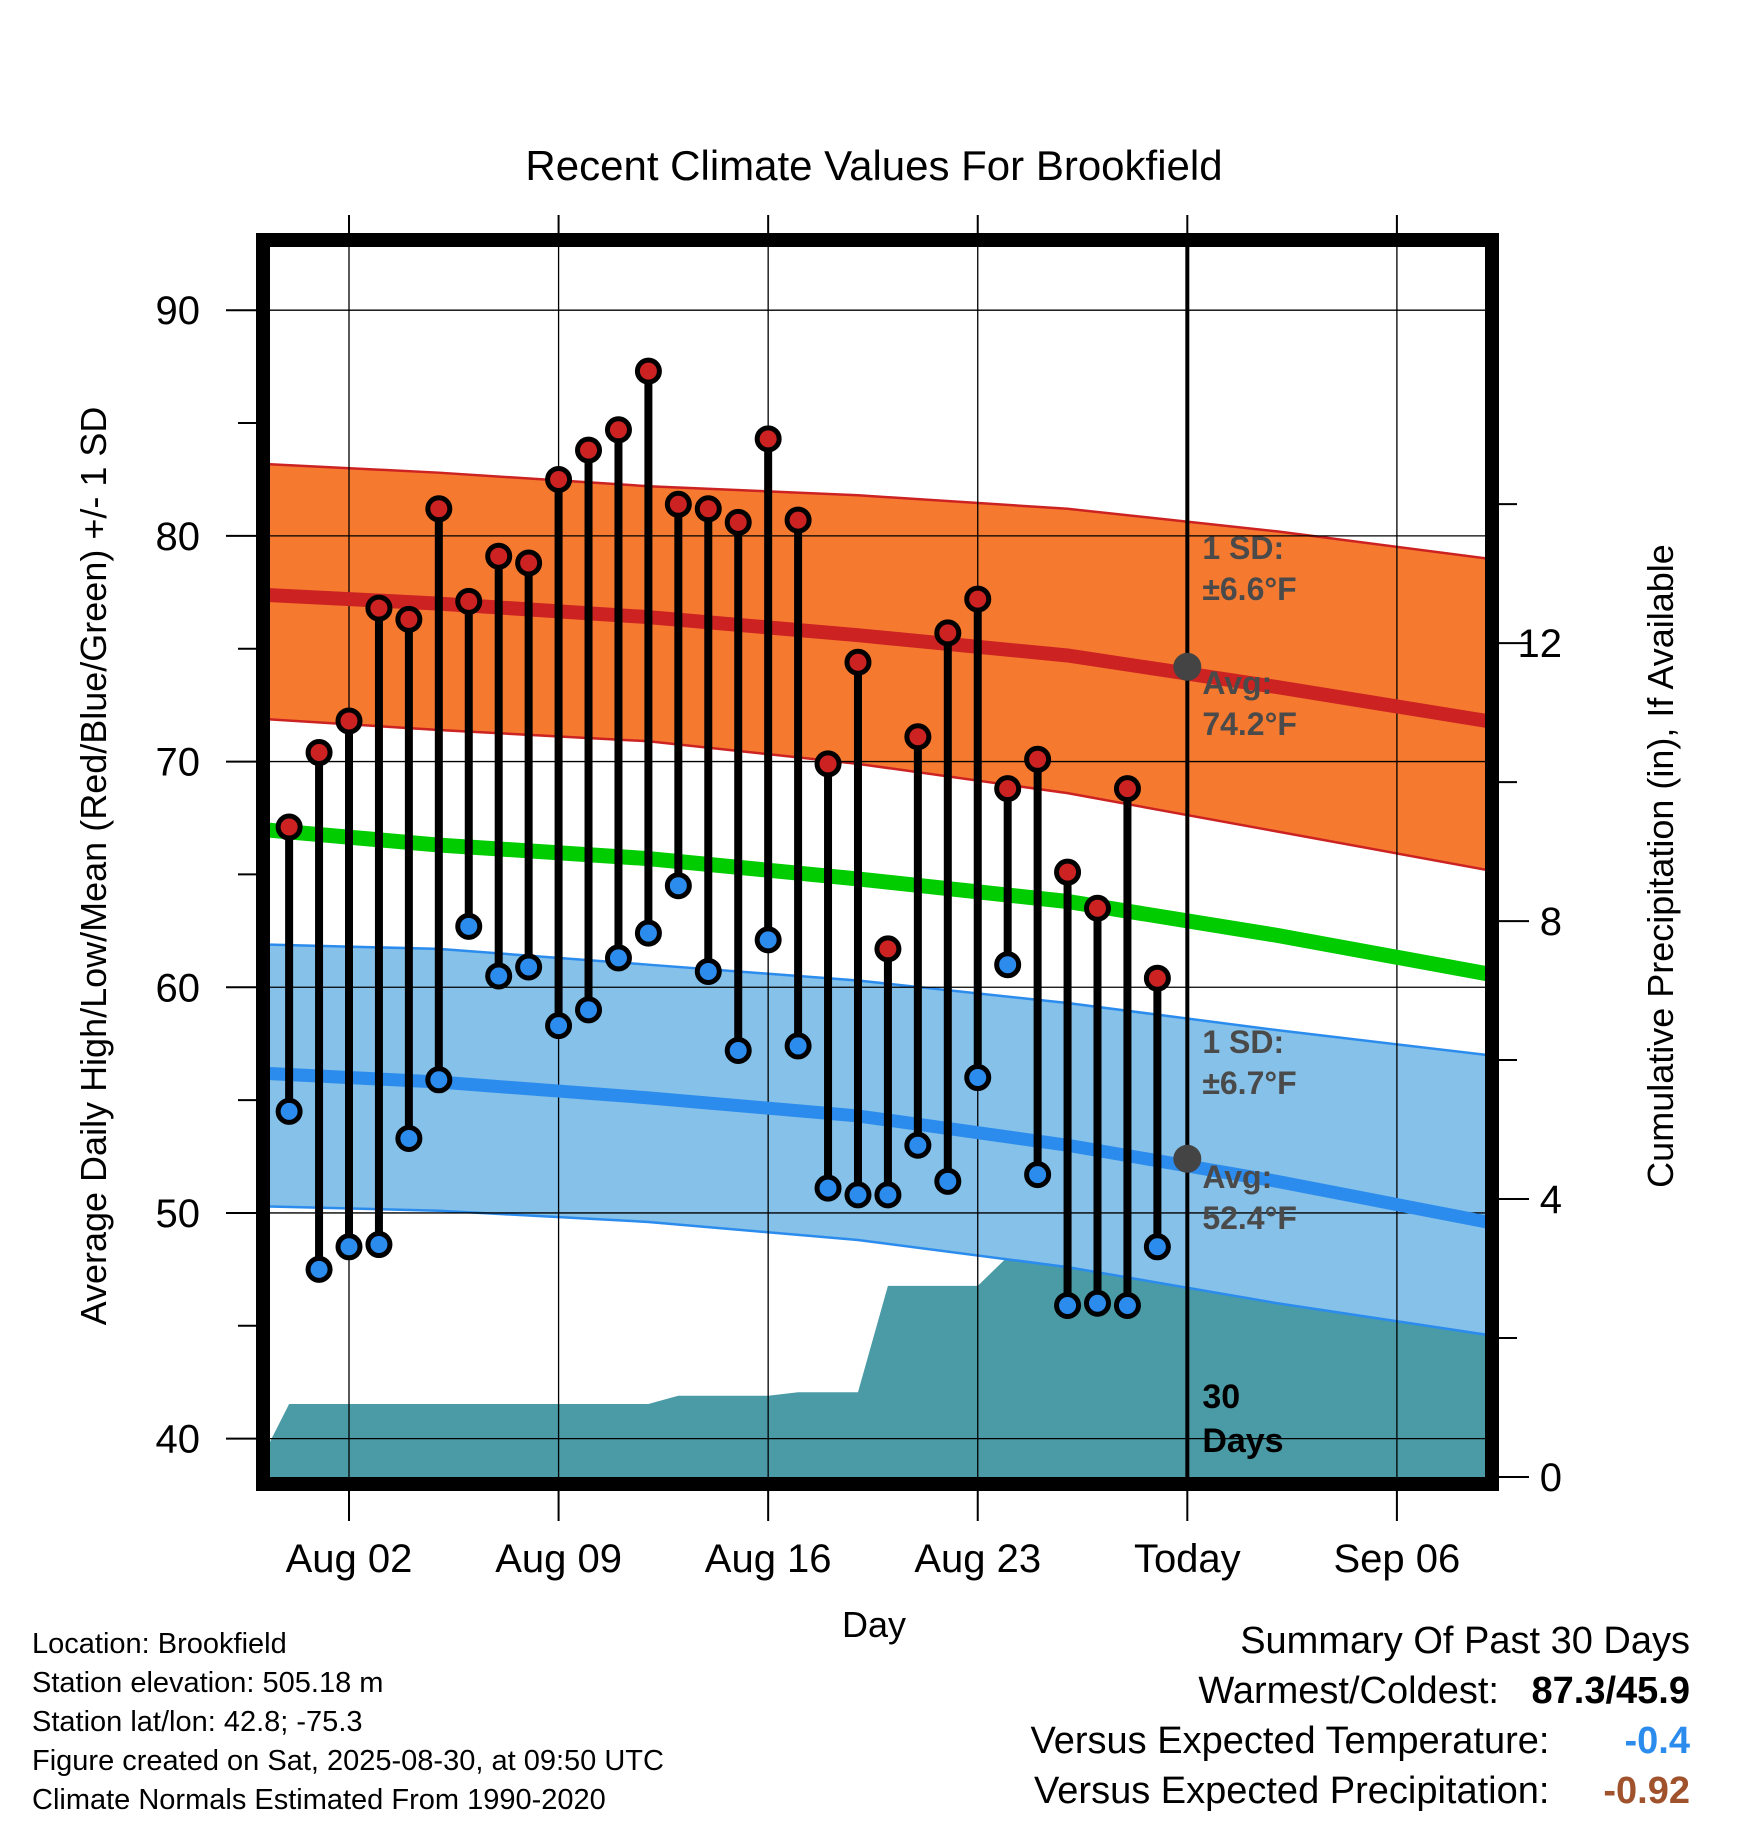  Describe the element at coordinates (873, 165) in the screenshot. I see `chart-title: Recent Climate Values For Brookfield` at that location.